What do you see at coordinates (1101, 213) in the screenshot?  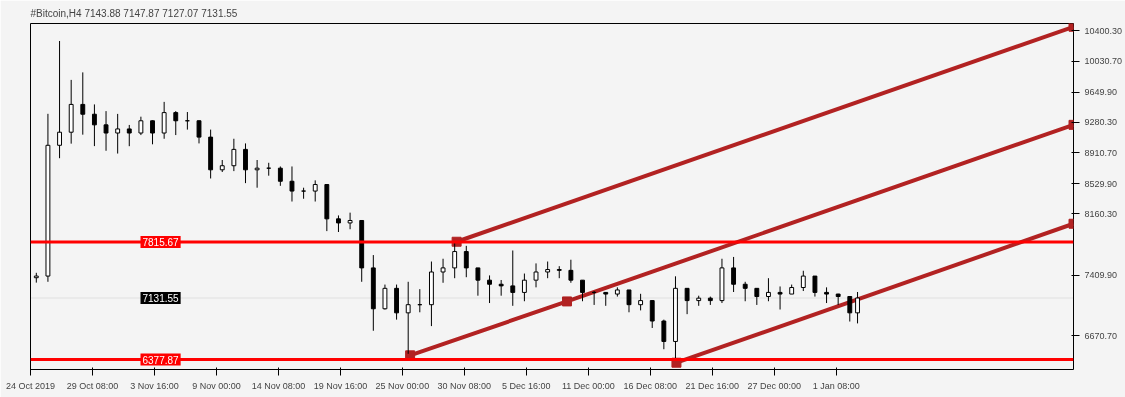 I see `y-tick-label: 8160.30` at bounding box center [1101, 213].